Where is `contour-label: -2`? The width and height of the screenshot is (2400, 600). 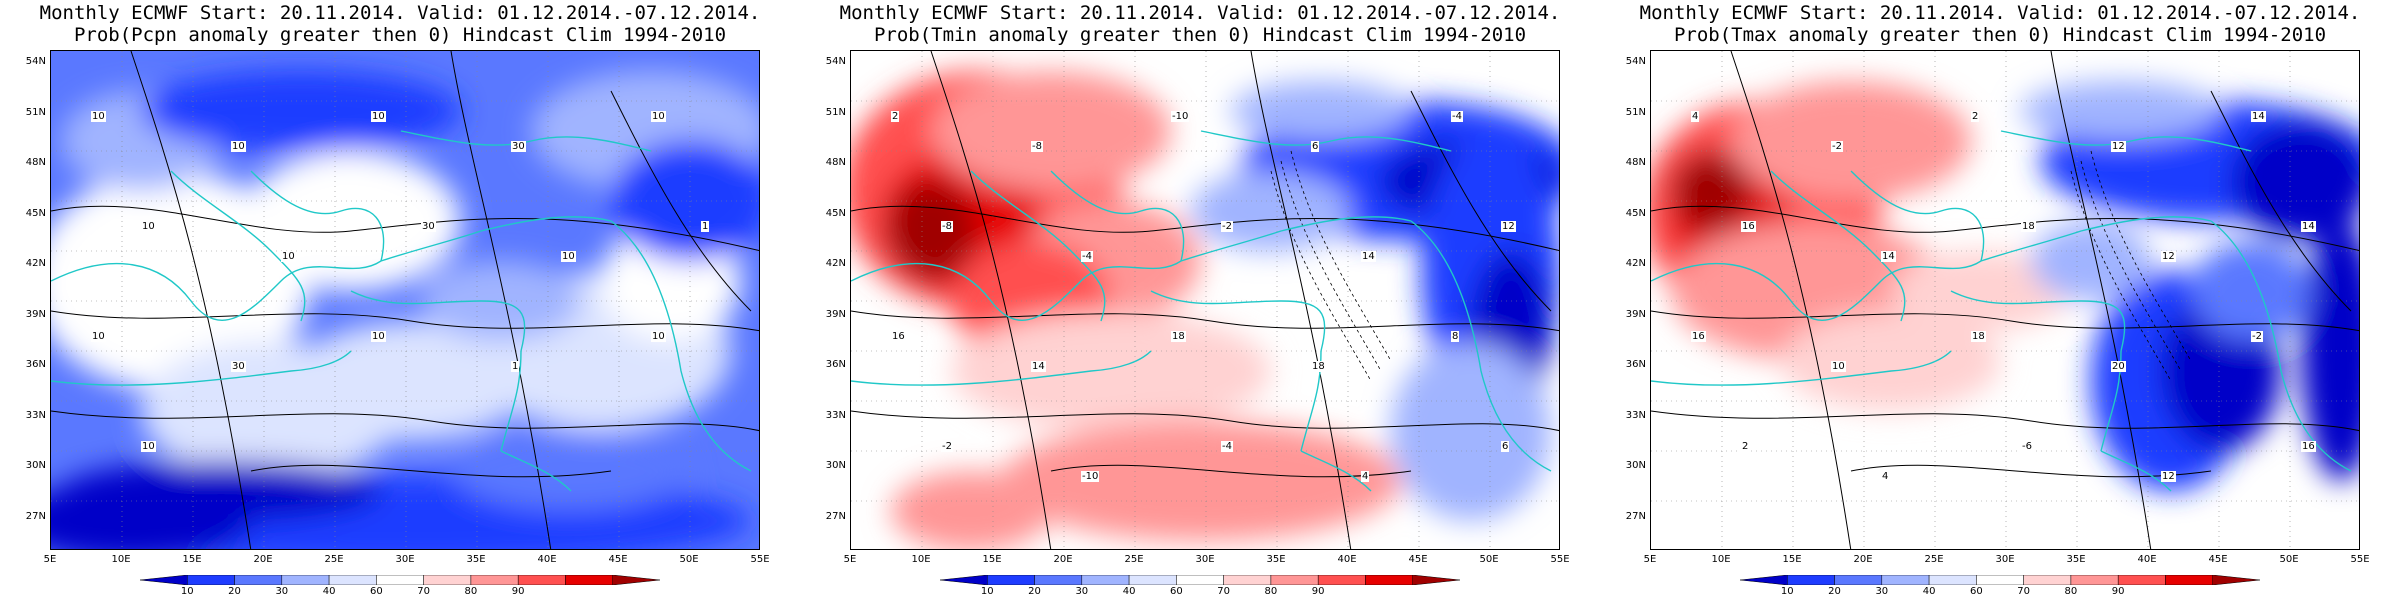 contour-label: -2 is located at coordinates (947, 446).